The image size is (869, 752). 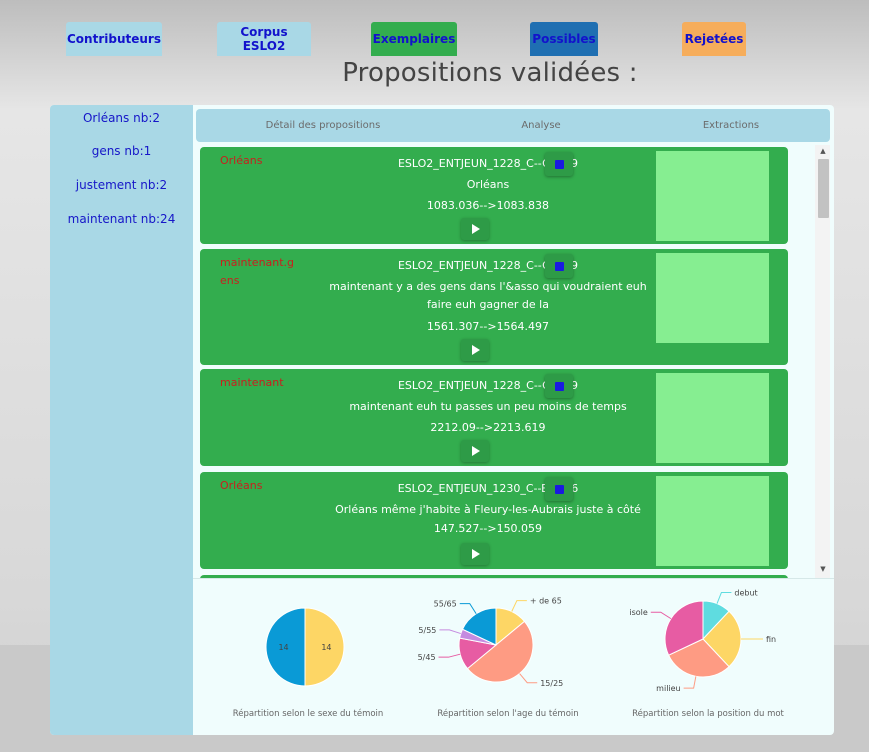 I want to click on tab-detail-propositions: Détail des propositions, so click(x=323, y=125).